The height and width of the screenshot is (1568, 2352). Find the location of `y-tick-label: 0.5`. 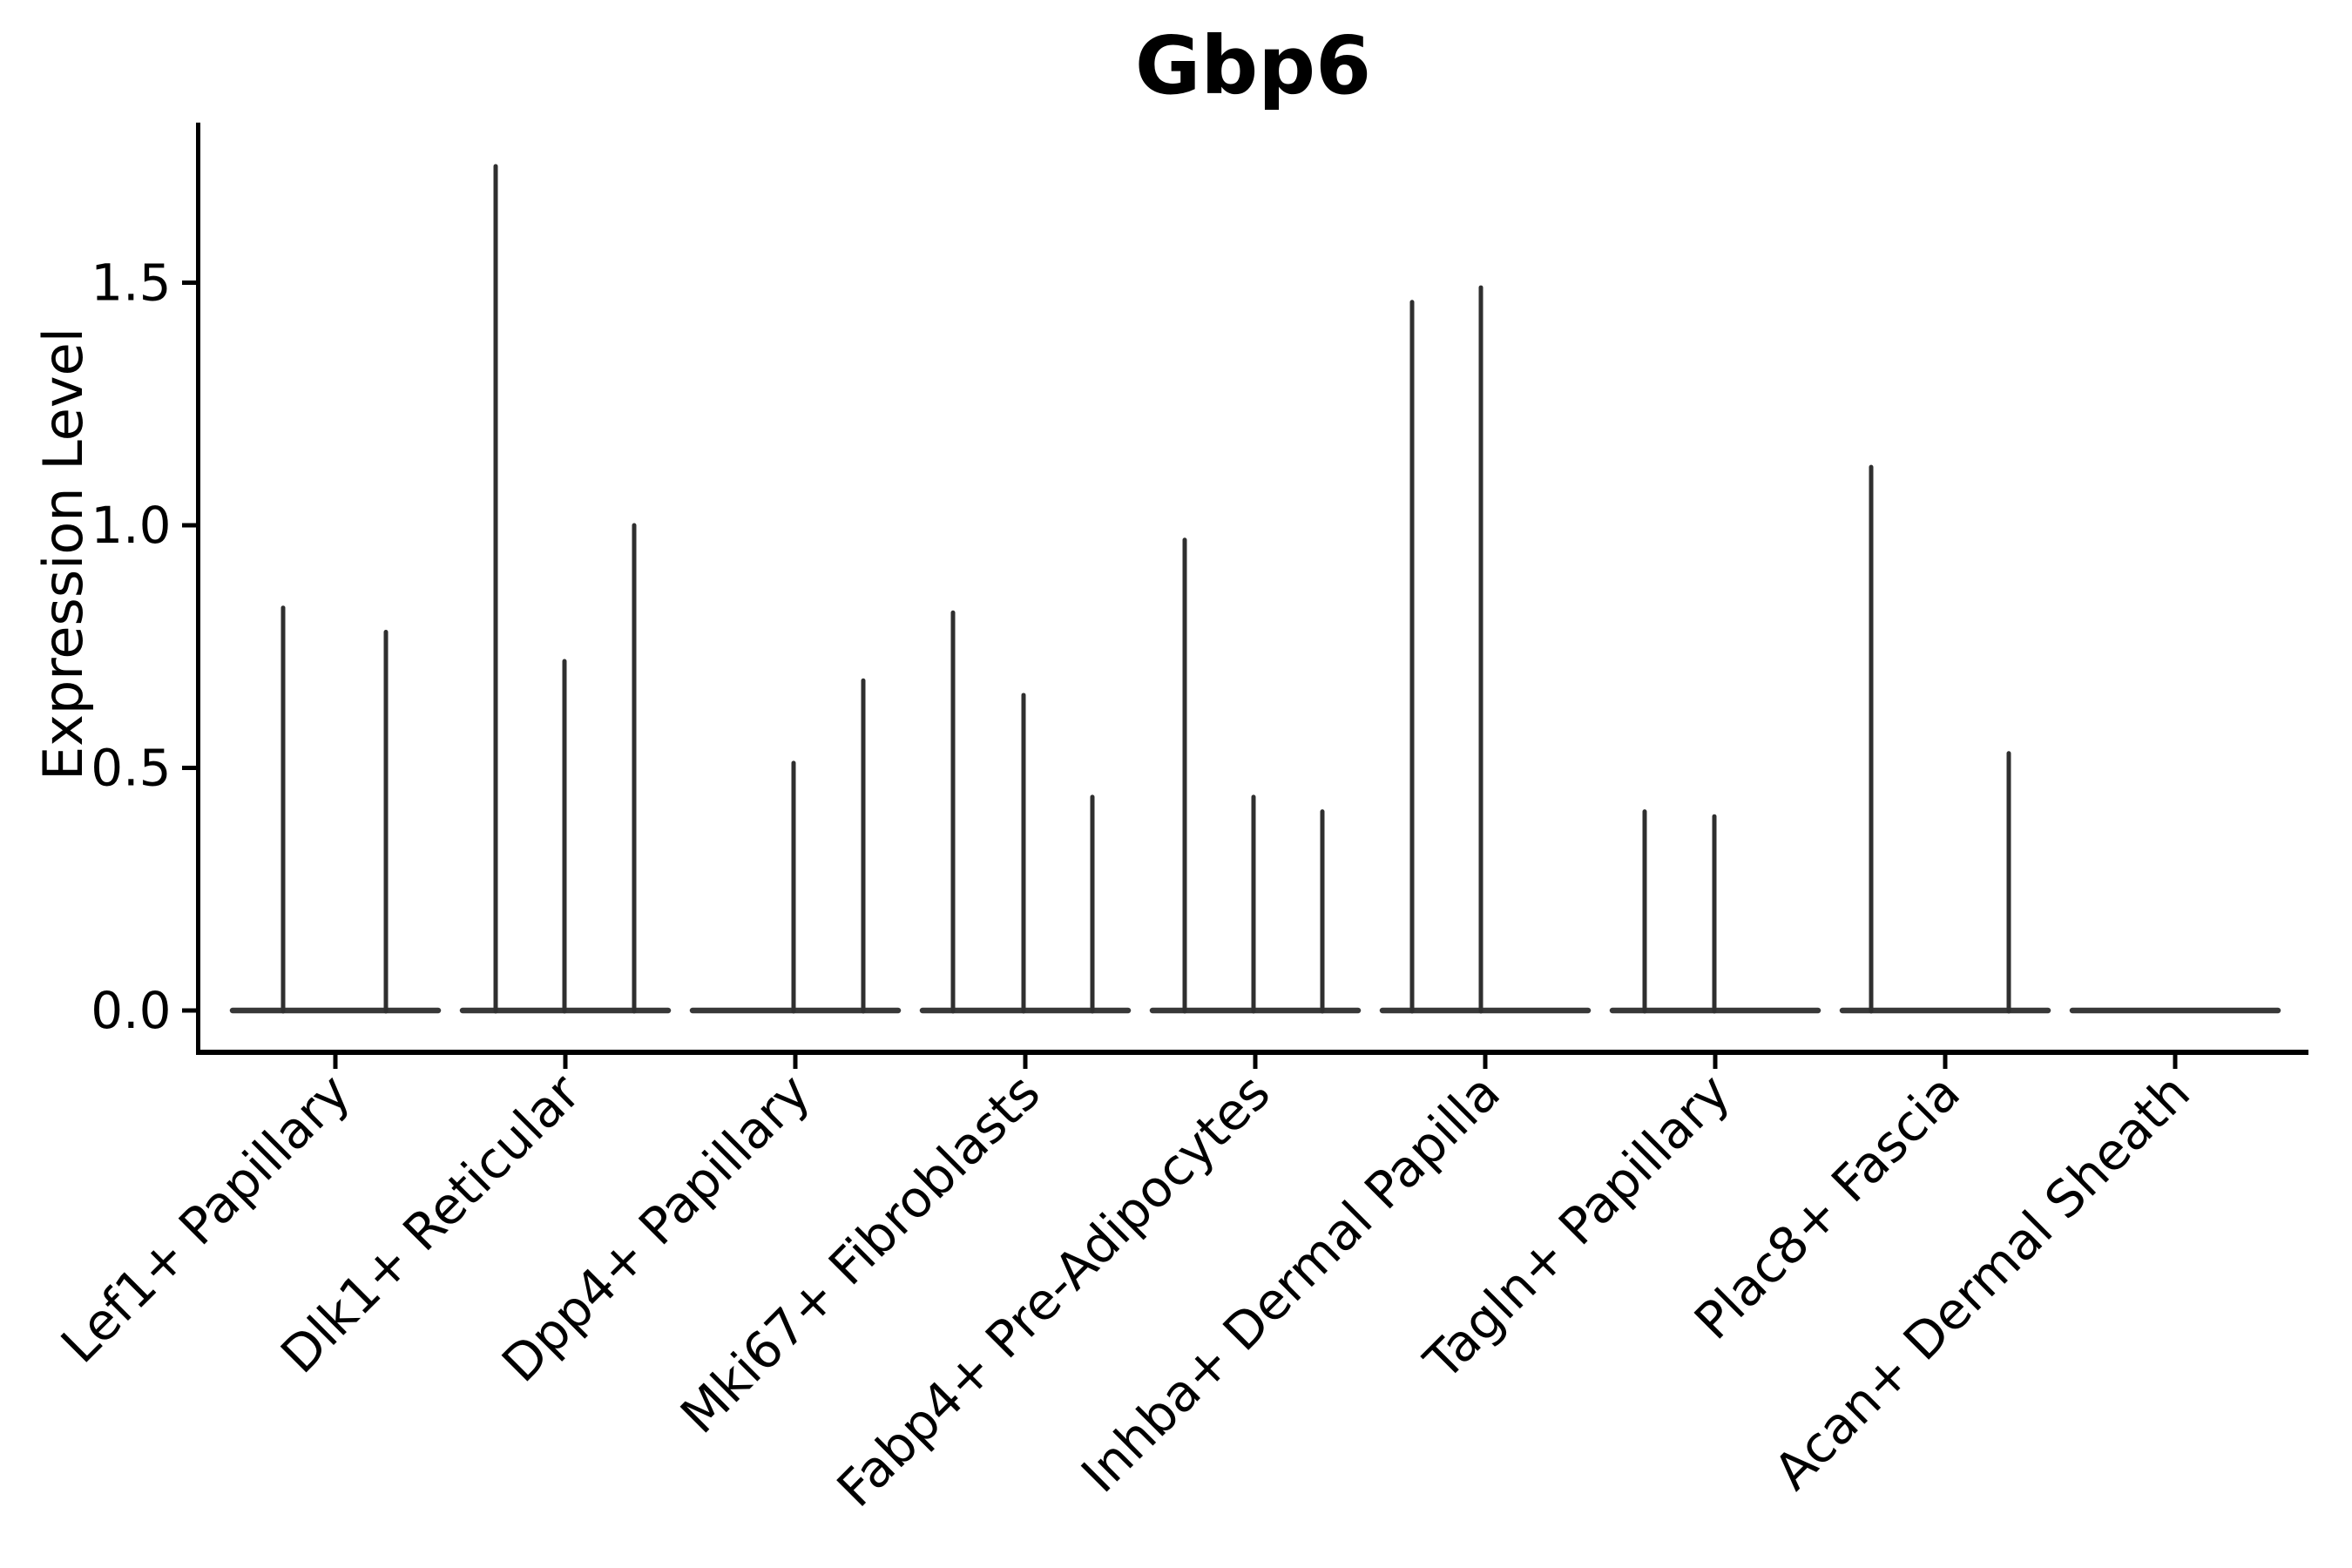

y-tick-label: 0.5 is located at coordinates (131, 768).